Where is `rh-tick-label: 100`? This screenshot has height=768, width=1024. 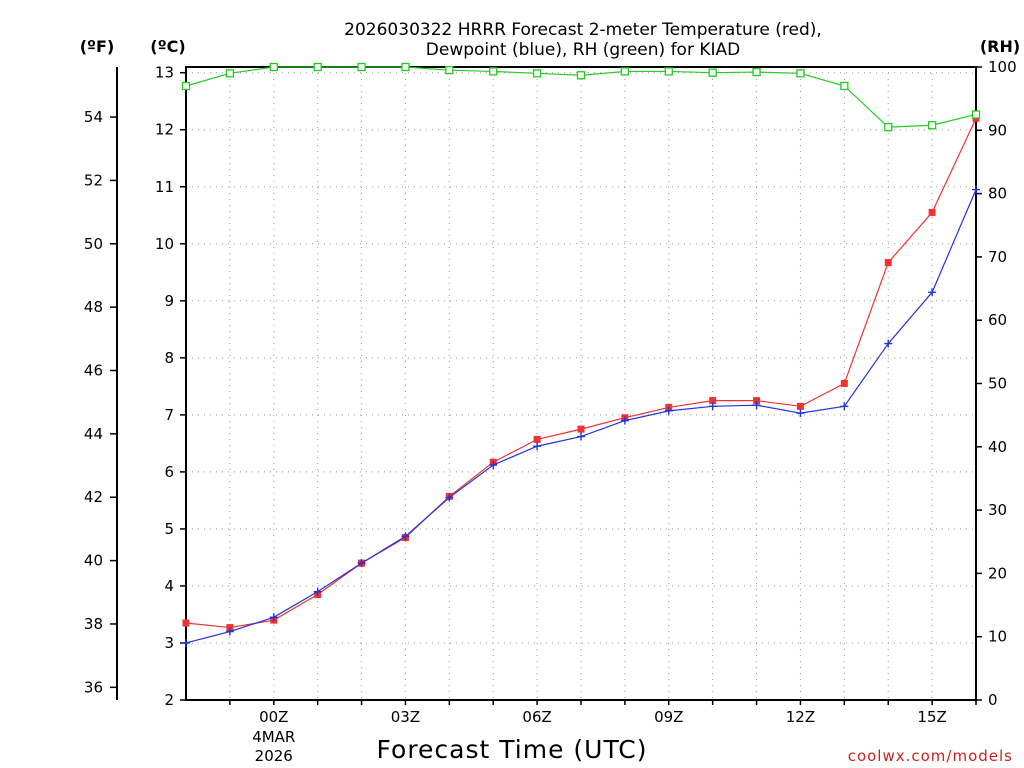
rh-tick-label: 100 is located at coordinates (1002, 67).